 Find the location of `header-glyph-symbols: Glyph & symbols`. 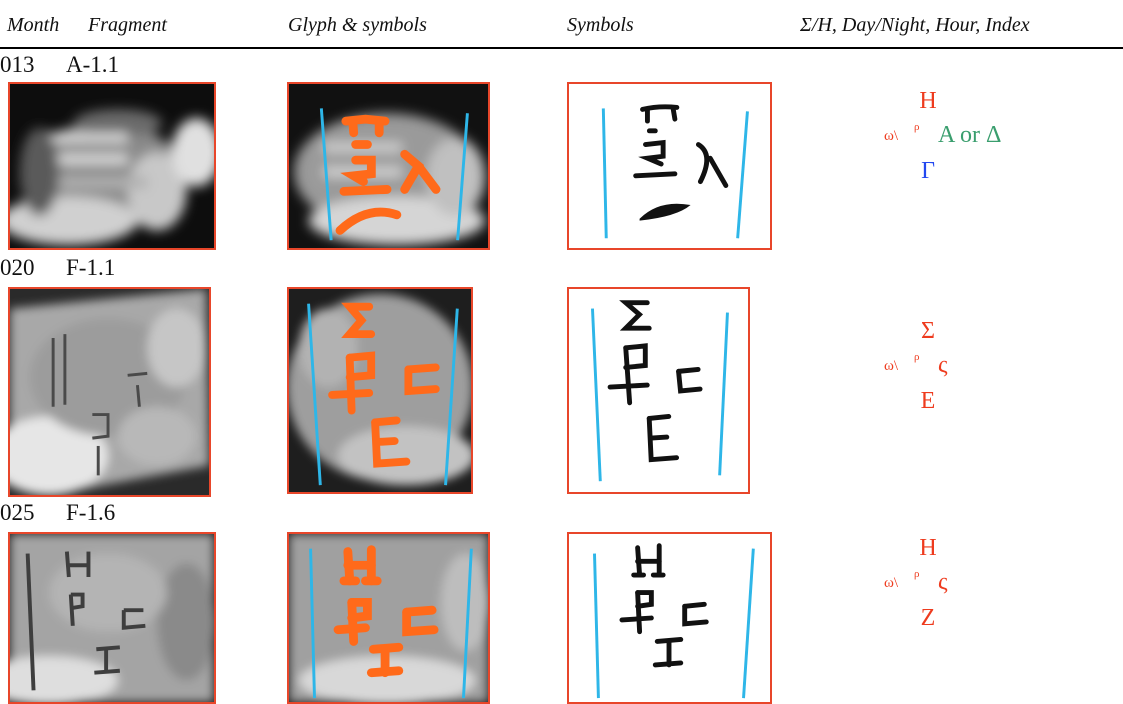

header-glyph-symbols: Glyph & symbols is located at coordinates (357, 25).